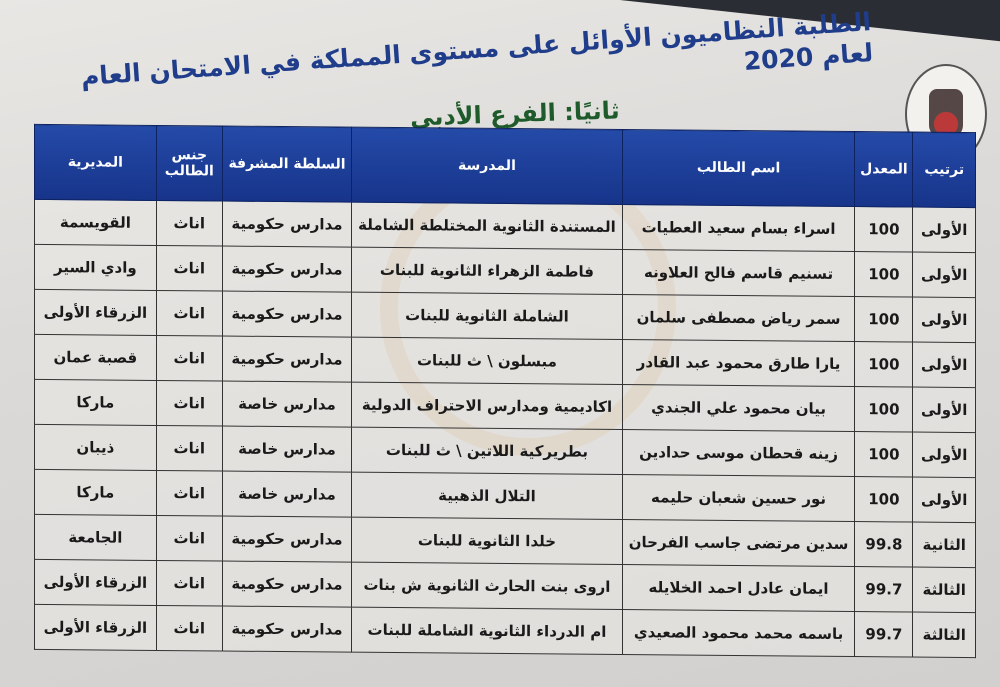  What do you see at coordinates (95, 447) in the screenshot?
I see `cell-directorate: ذيبان` at bounding box center [95, 447].